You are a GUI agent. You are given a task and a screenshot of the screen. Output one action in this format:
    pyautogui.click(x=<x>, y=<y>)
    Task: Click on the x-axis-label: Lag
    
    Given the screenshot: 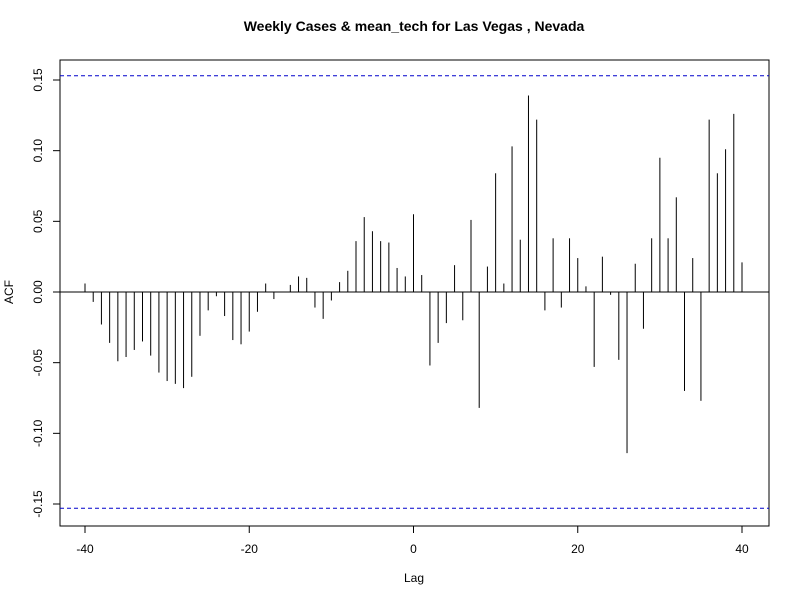 What is the action you would take?
    pyautogui.click(x=414, y=578)
    